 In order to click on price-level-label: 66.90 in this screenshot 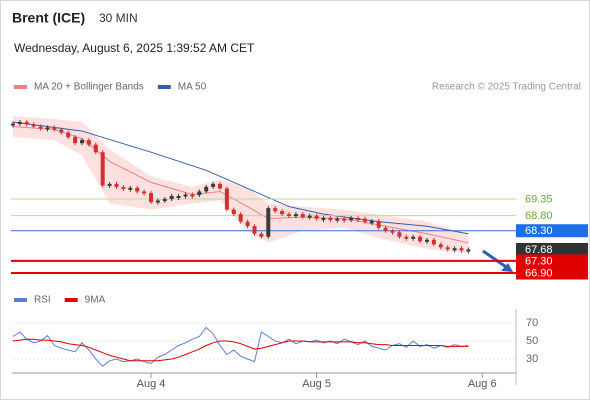, I will do `click(539, 273)`.